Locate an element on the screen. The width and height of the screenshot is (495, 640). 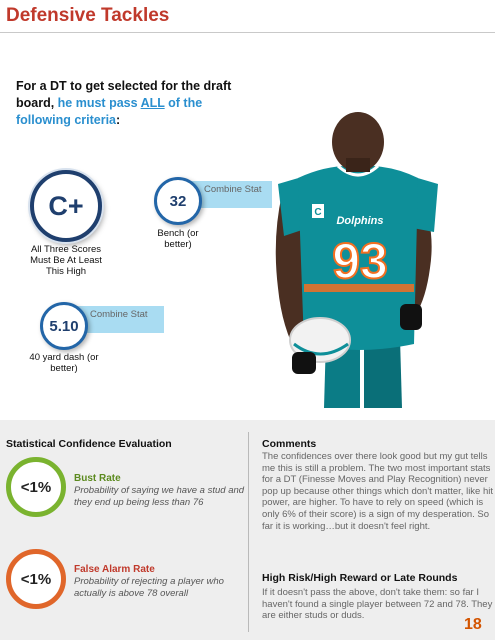
jersey-number: 93 is located at coordinates (360, 261).